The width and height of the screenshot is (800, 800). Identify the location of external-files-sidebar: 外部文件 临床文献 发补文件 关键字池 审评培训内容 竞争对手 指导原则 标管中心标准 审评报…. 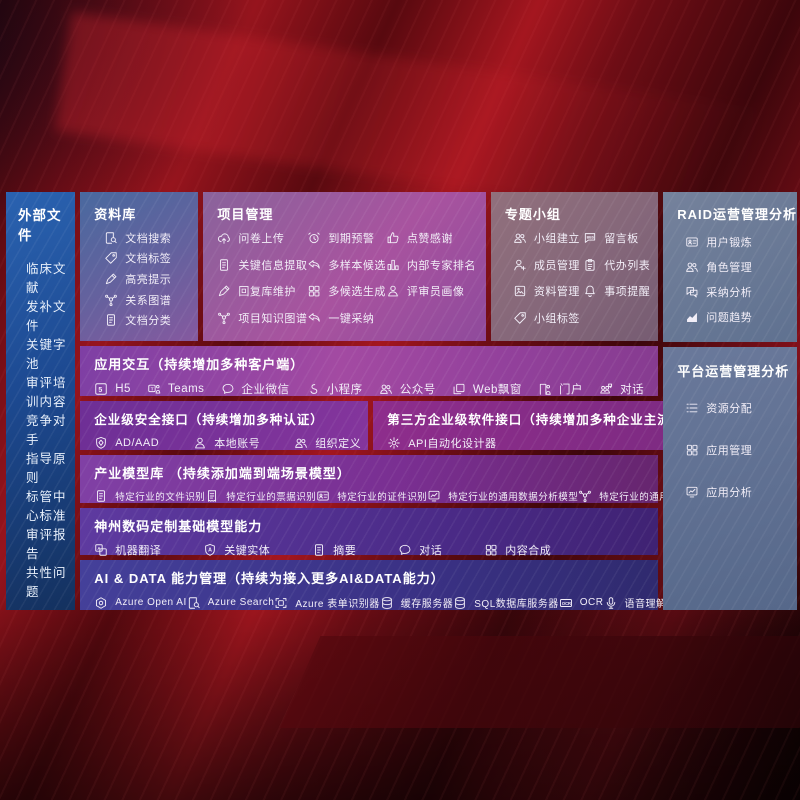
(41, 401).